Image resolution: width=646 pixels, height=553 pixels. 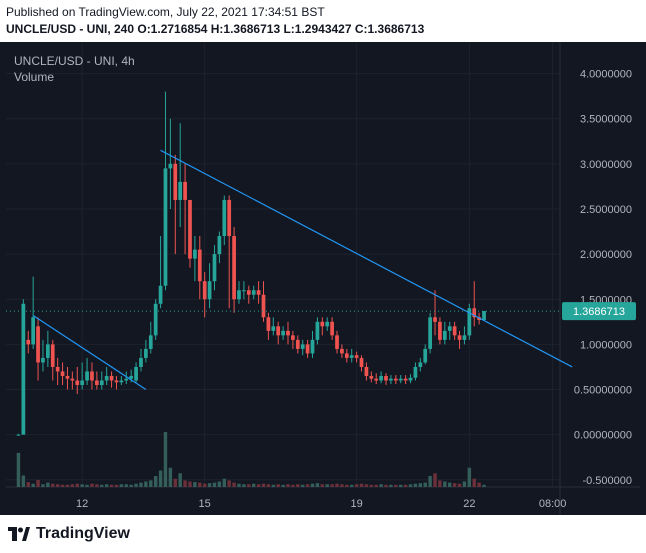 I want to click on x-tick-label: 15, so click(x=205, y=504).